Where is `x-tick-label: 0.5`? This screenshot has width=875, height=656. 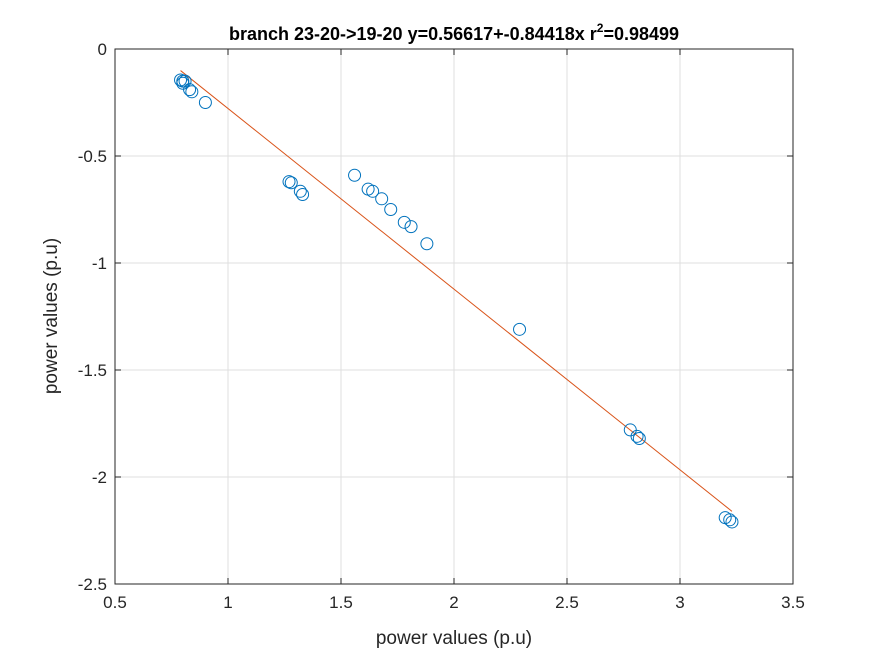 x-tick-label: 0.5 is located at coordinates (115, 602).